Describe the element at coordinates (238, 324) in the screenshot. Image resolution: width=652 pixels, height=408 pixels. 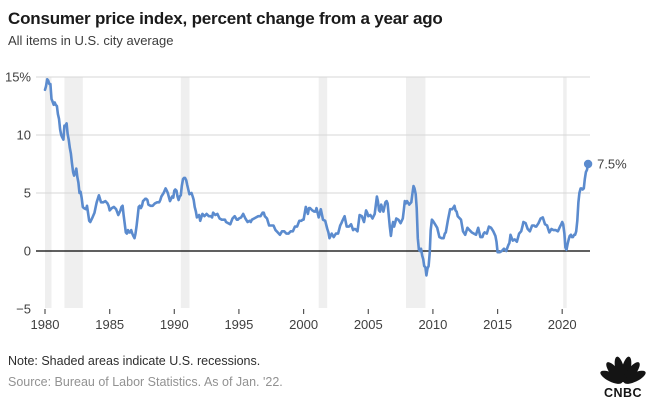
I see `x-axis-label: 1995` at that location.